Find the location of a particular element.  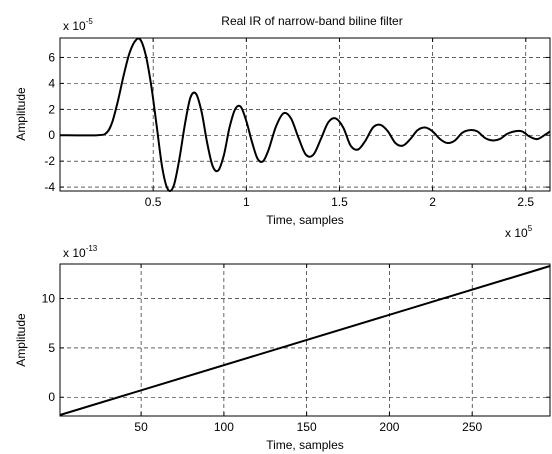

x-tick-label: 2.5 is located at coordinates (525, 202).